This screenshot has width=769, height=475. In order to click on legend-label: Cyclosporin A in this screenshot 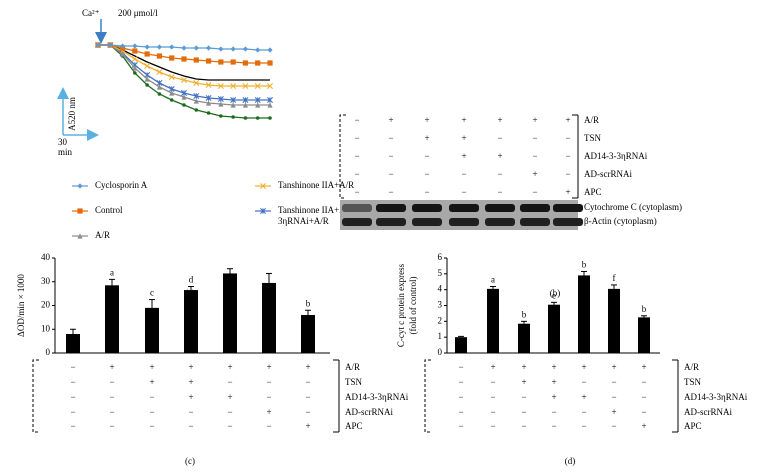, I will do `click(121, 185)`.